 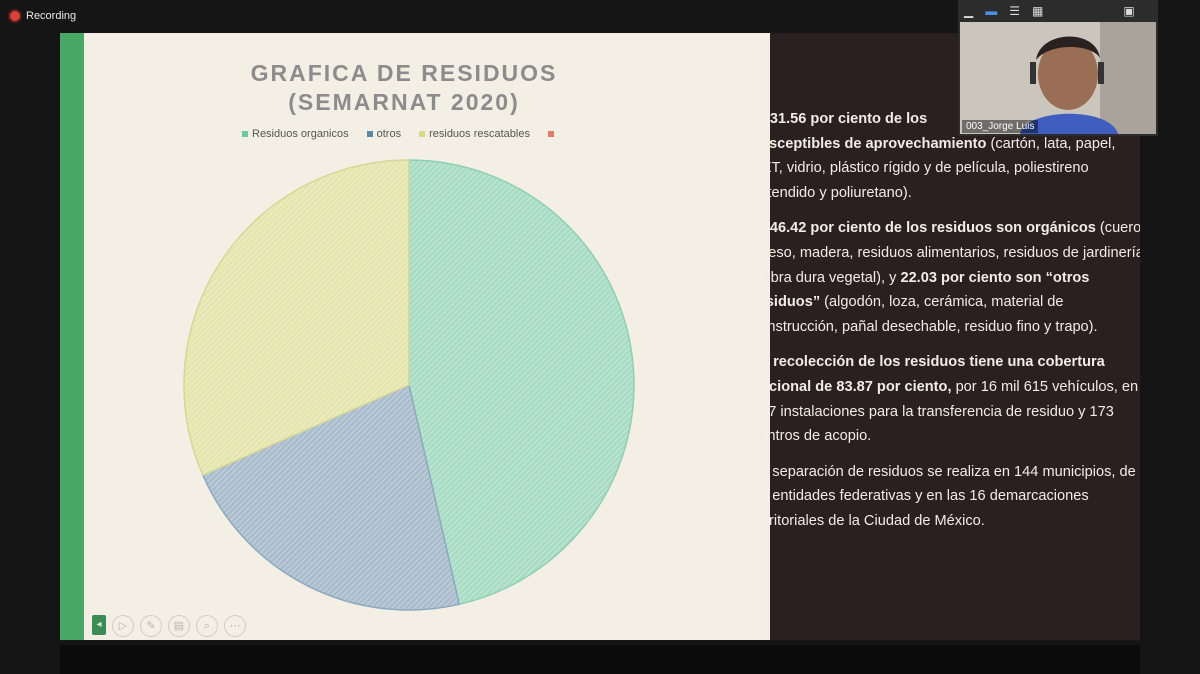 I want to click on strip-view-icon: ☰, so click(x=1014, y=11).